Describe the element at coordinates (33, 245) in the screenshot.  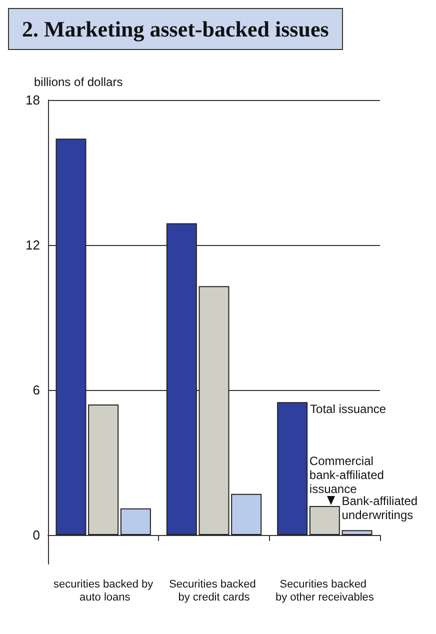
I see `y-tick-label: 12` at that location.